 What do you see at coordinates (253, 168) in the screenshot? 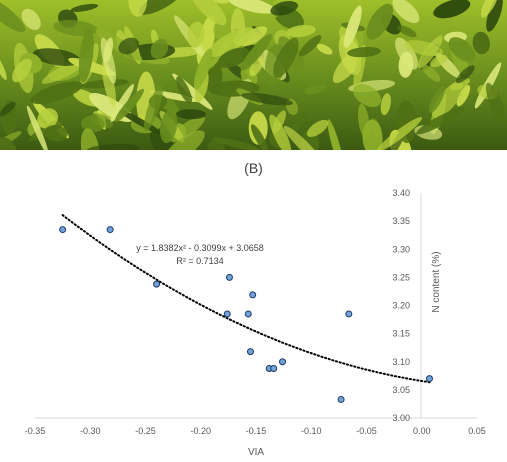
I see `panel-label: (B)` at bounding box center [253, 168].